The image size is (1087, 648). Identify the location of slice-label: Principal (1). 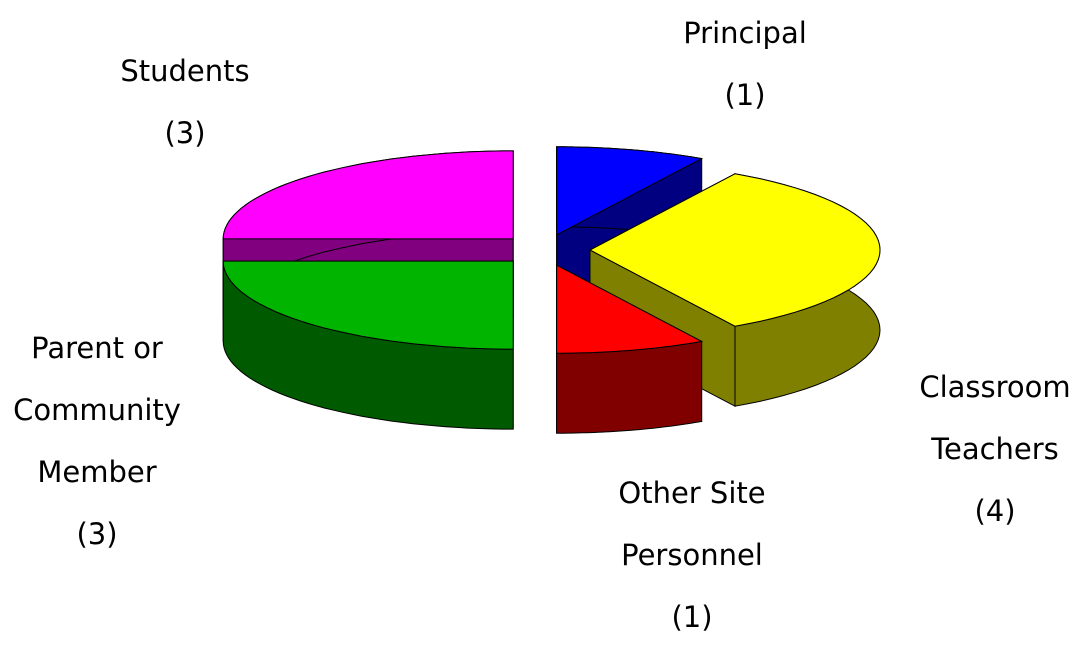
(745, 64).